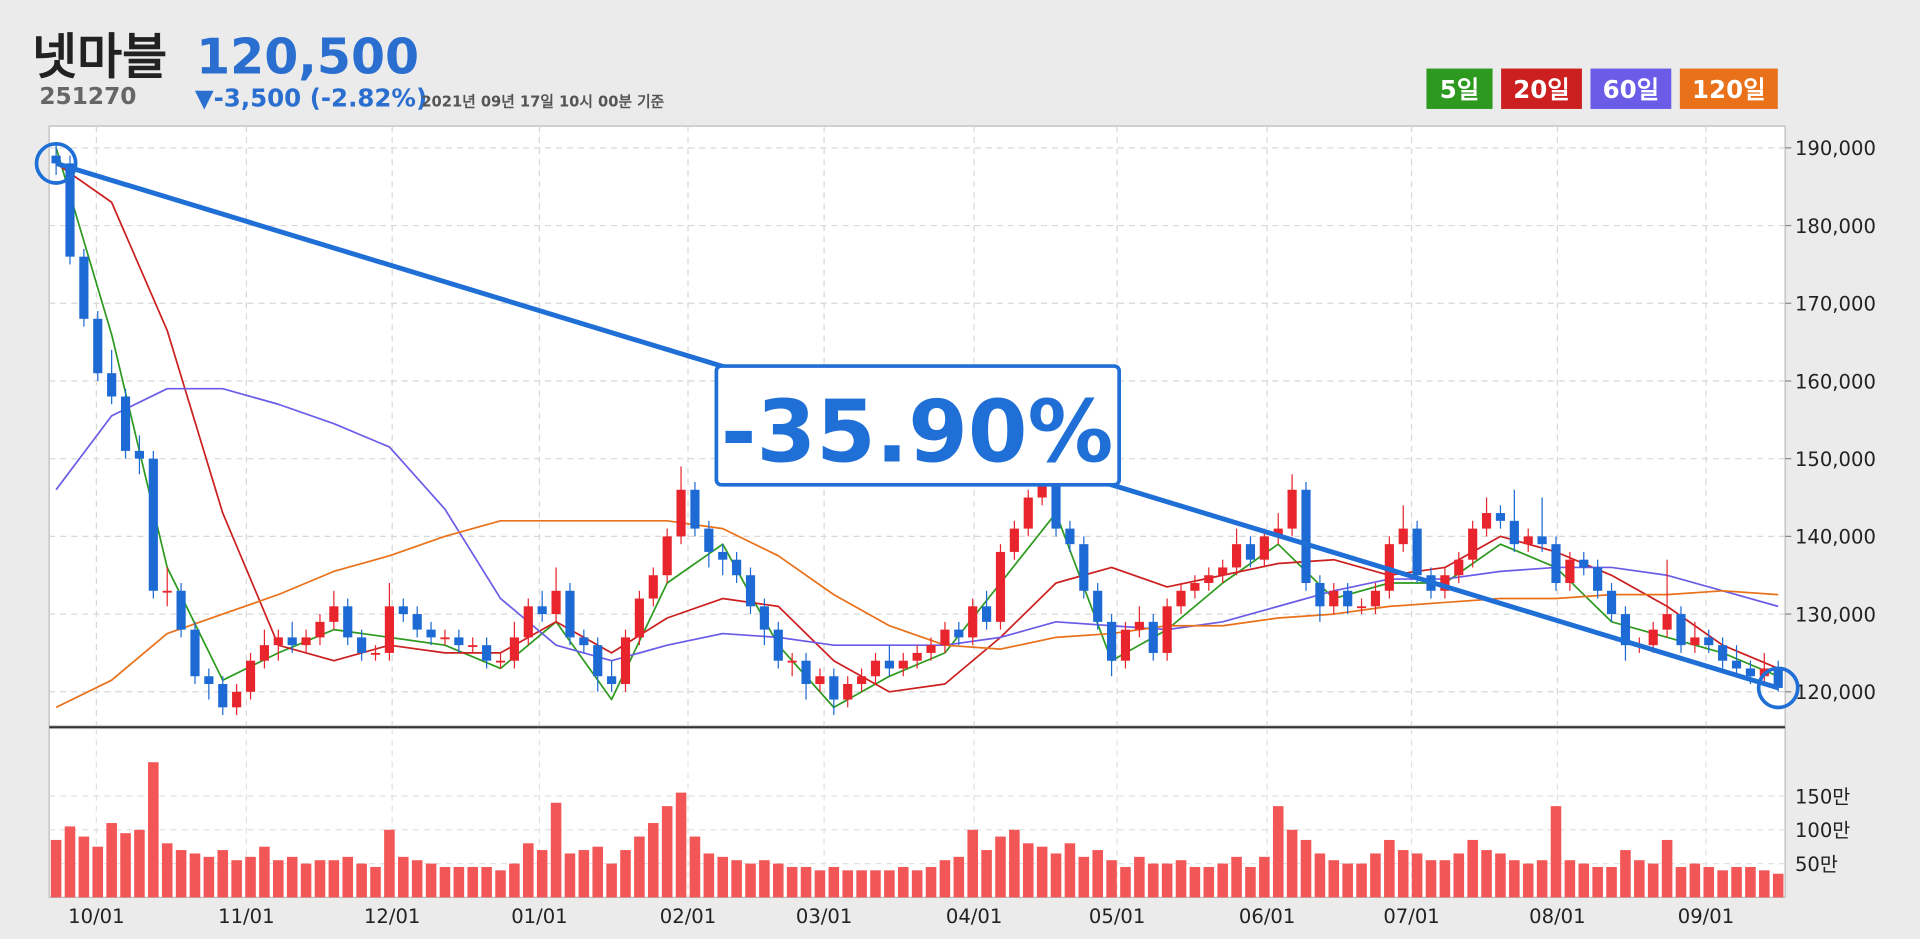 The width and height of the screenshot is (1920, 939). What do you see at coordinates (1835, 692) in the screenshot?
I see `y-tick-label: 120,000` at bounding box center [1835, 692].